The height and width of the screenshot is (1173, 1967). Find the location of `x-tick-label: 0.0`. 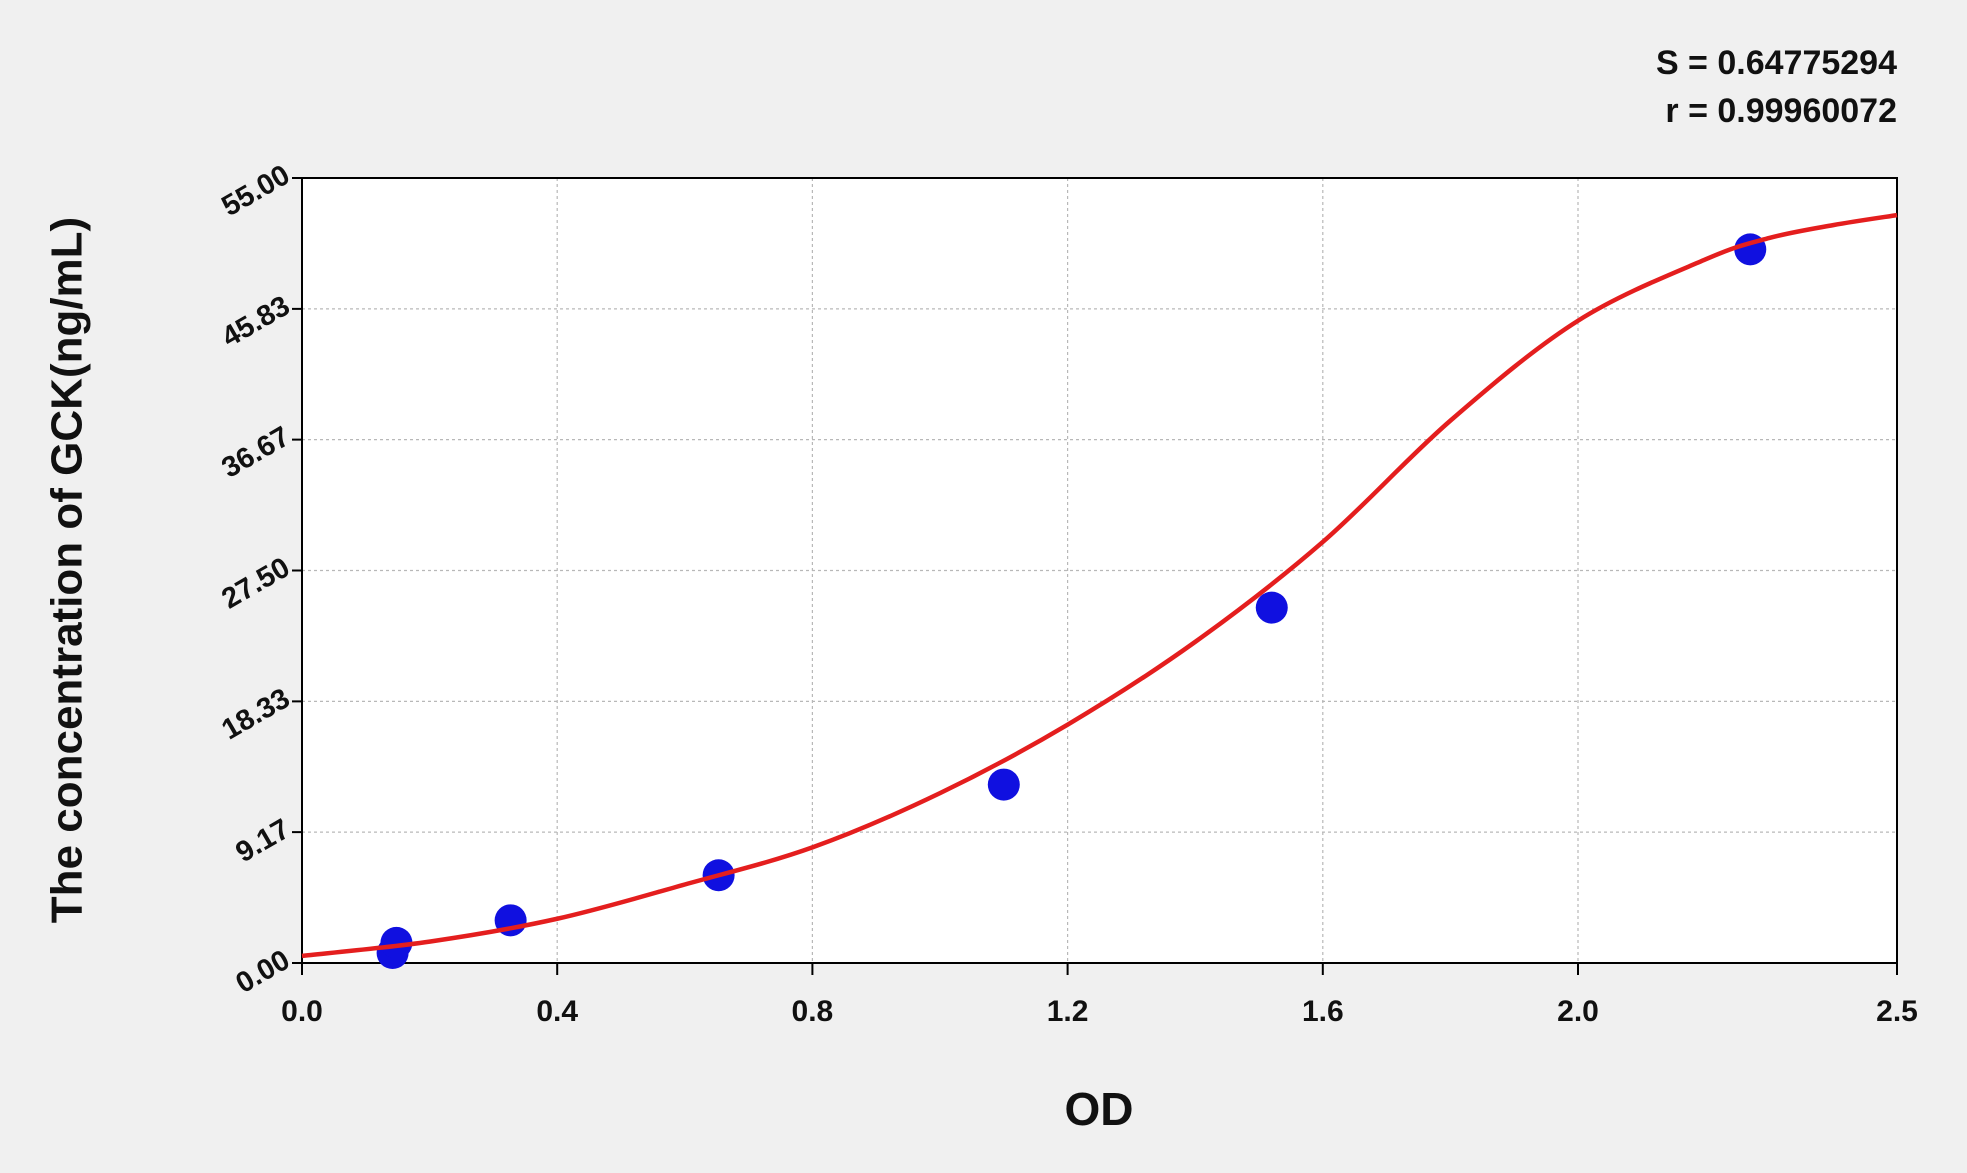

x-tick-label: 0.0 is located at coordinates (302, 1011).